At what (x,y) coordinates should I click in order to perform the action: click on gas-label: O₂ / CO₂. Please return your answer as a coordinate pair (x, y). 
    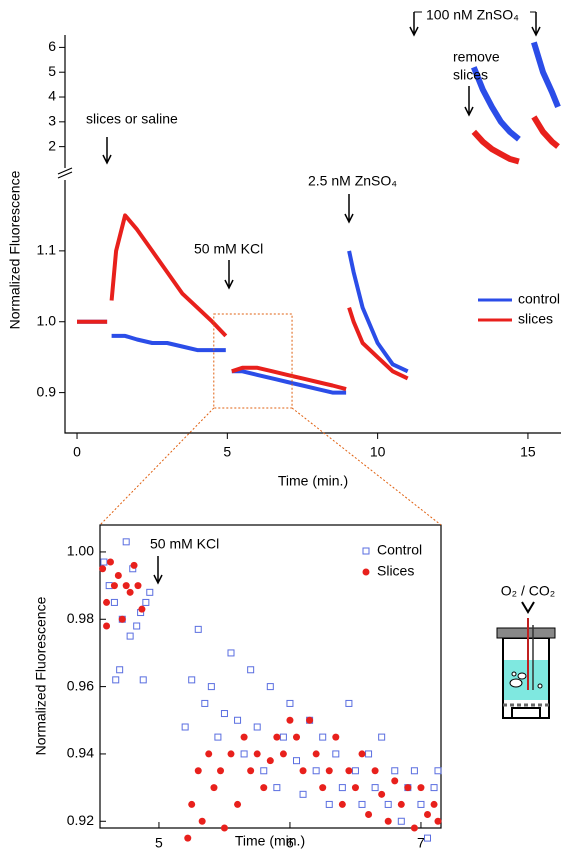
    Looking at the image, I should click on (528, 591).